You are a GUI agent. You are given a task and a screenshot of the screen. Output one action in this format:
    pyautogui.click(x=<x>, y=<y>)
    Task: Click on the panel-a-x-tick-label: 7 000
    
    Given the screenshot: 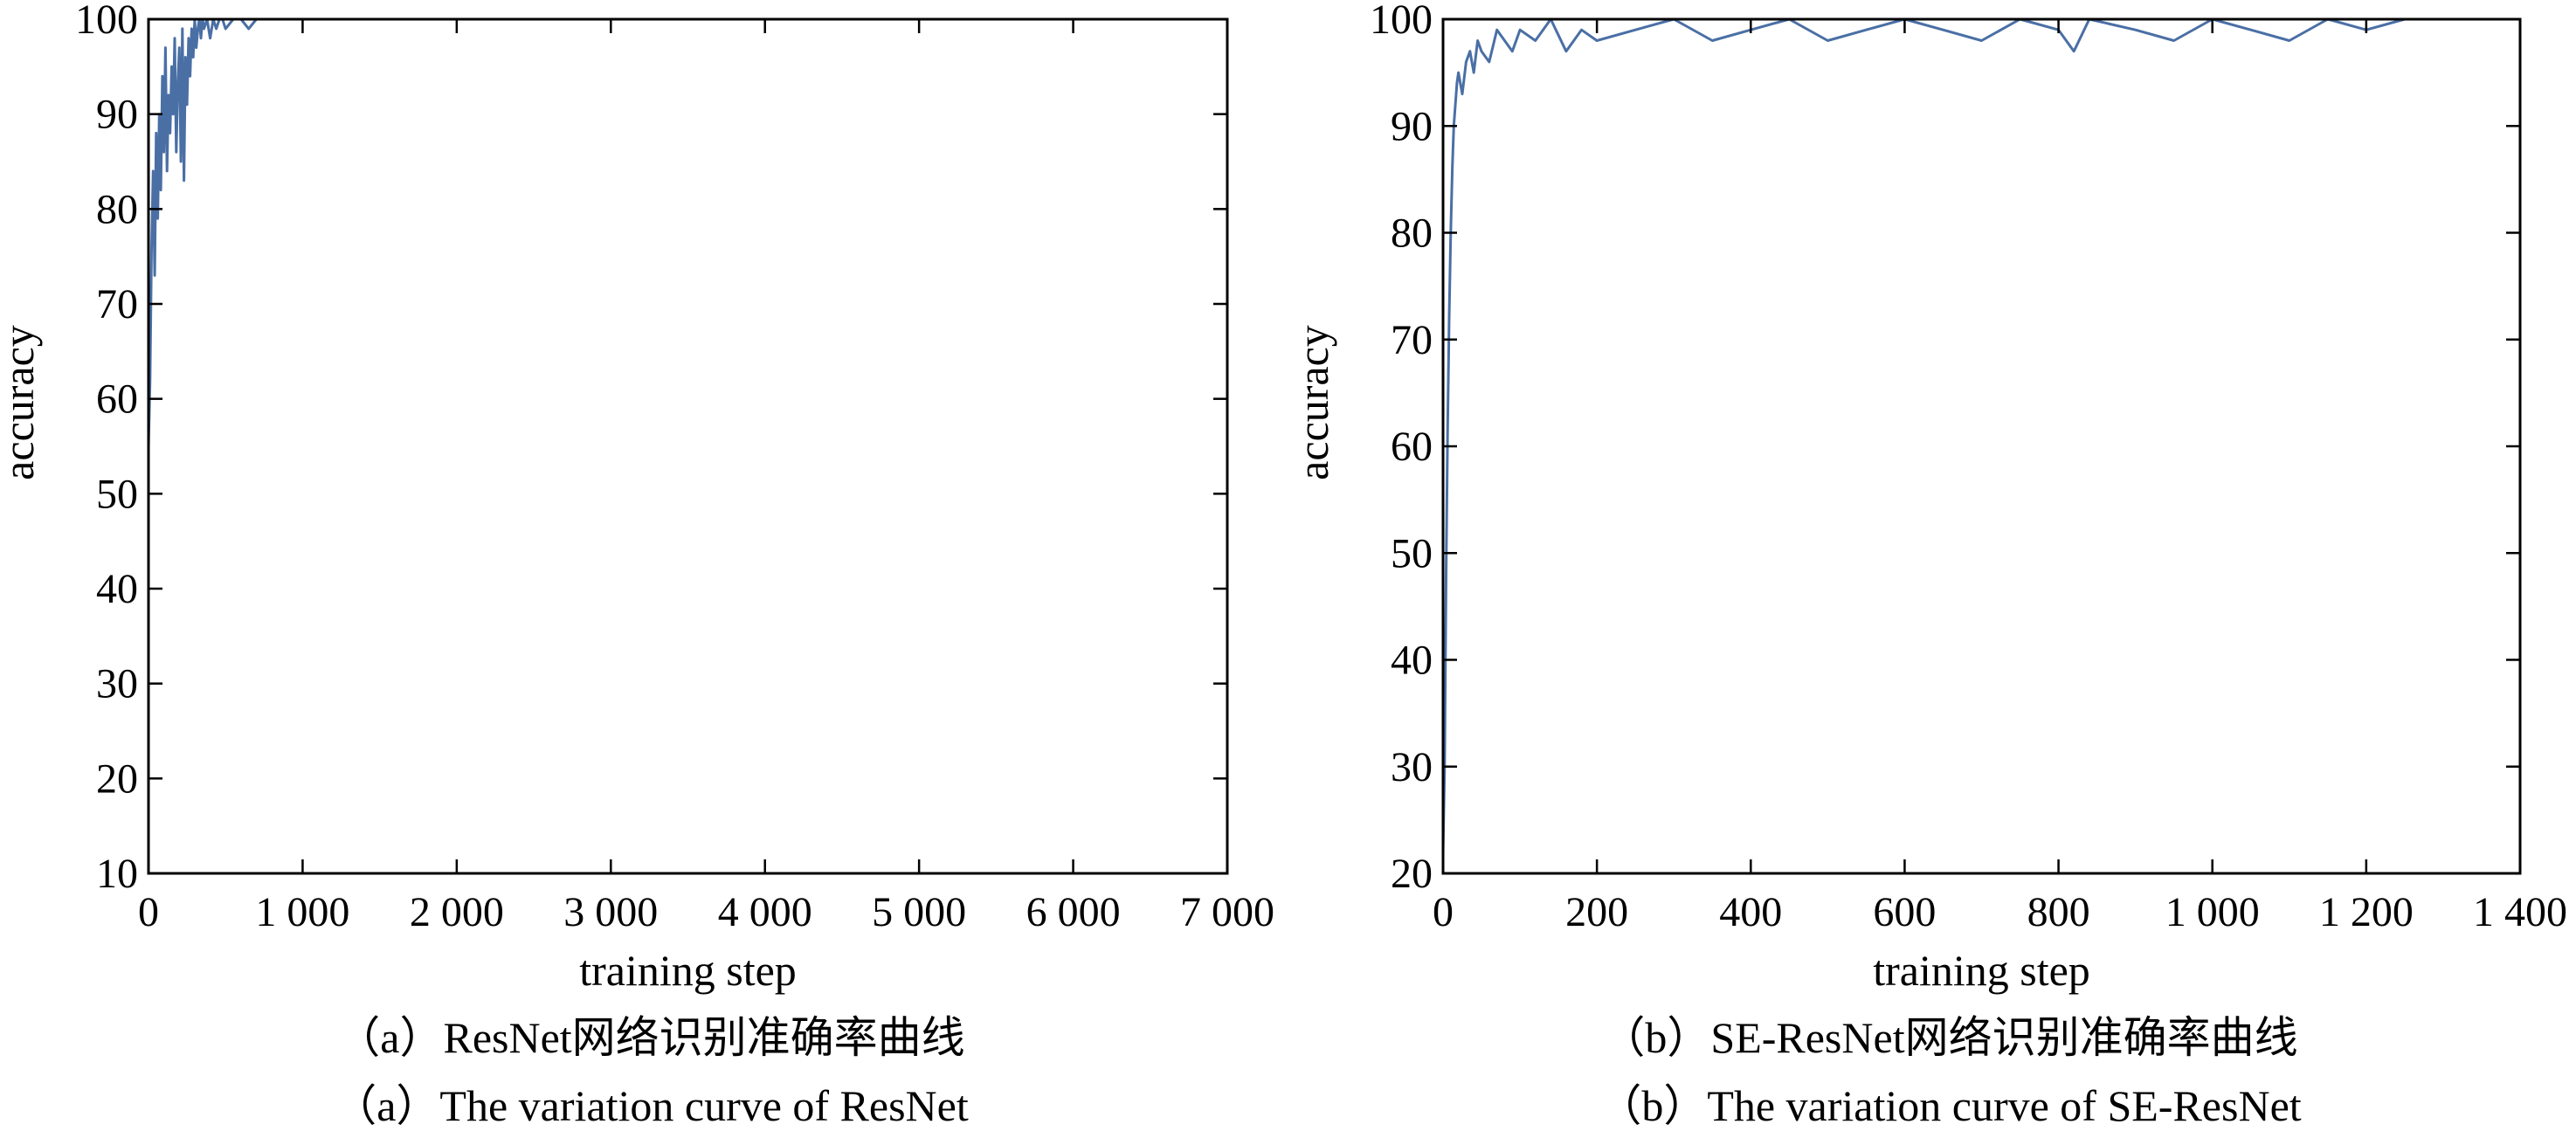 What is the action you would take?
    pyautogui.click(x=1227, y=912)
    